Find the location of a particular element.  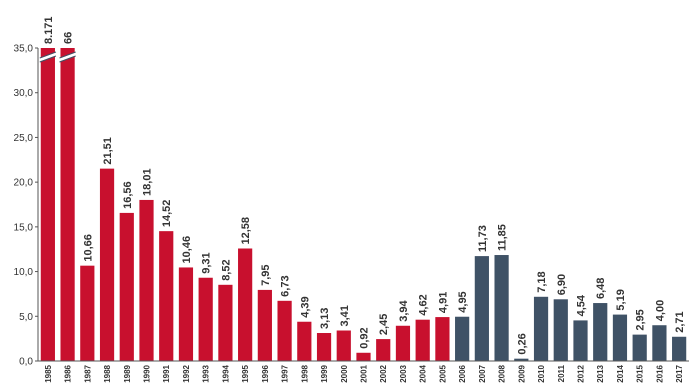

x-tick-label: 2012 is located at coordinates (581, 373).